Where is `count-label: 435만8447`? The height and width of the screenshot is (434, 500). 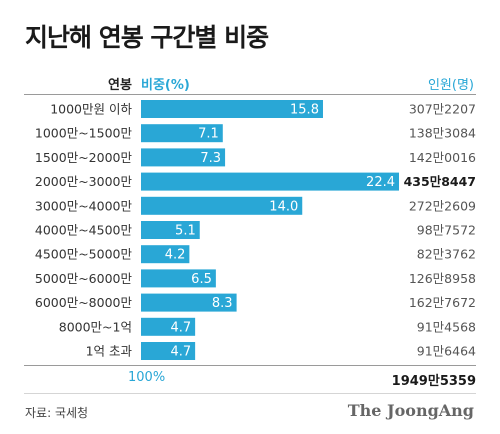
count-label: 435만8447 is located at coordinates (440, 181).